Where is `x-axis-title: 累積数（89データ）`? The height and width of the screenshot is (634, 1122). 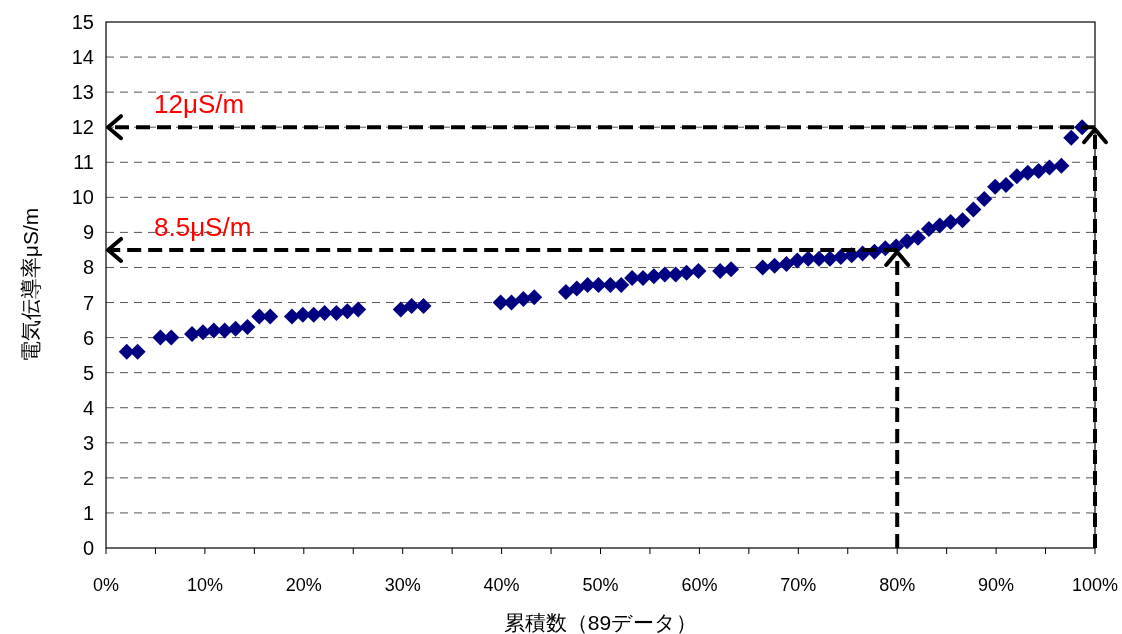
x-axis-title: 累積数（89データ） is located at coordinates (600, 622).